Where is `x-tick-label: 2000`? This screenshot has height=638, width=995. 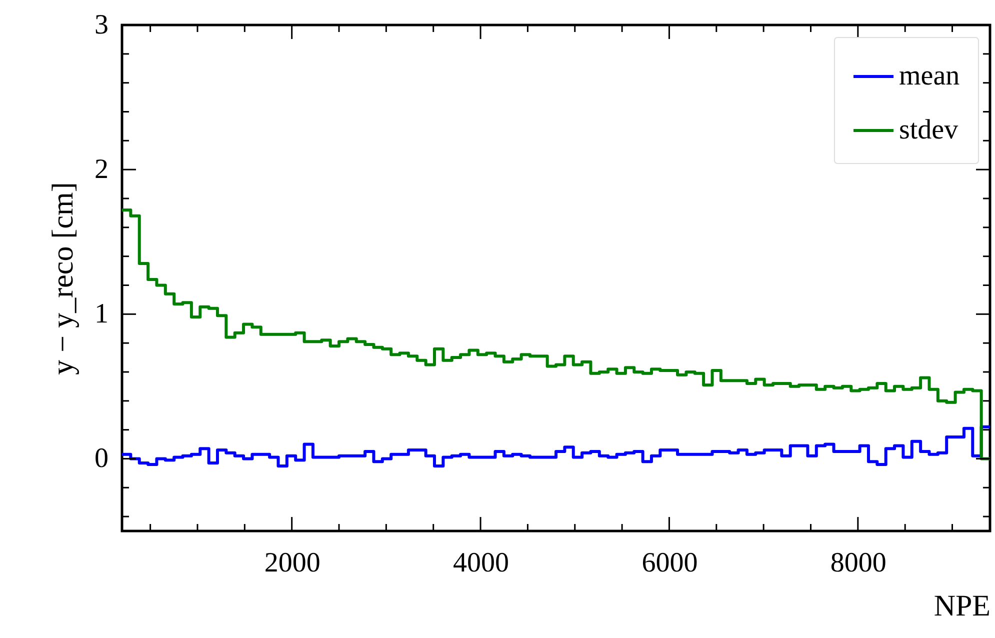 x-tick-label: 2000 is located at coordinates (292, 563).